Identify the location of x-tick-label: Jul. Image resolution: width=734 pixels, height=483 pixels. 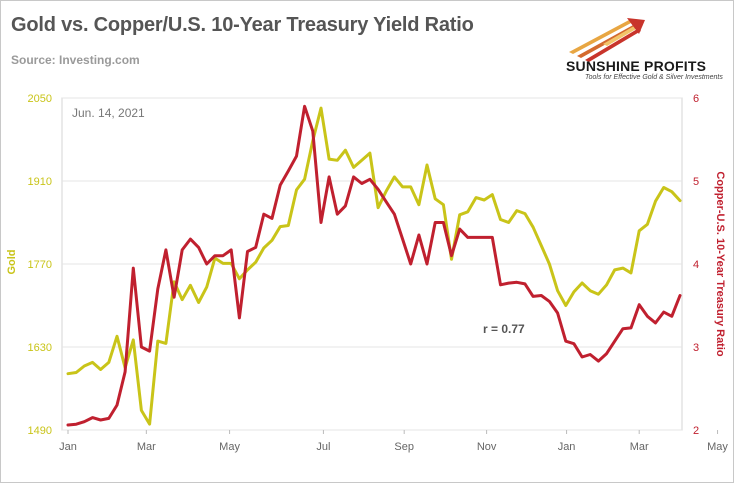
(323, 447).